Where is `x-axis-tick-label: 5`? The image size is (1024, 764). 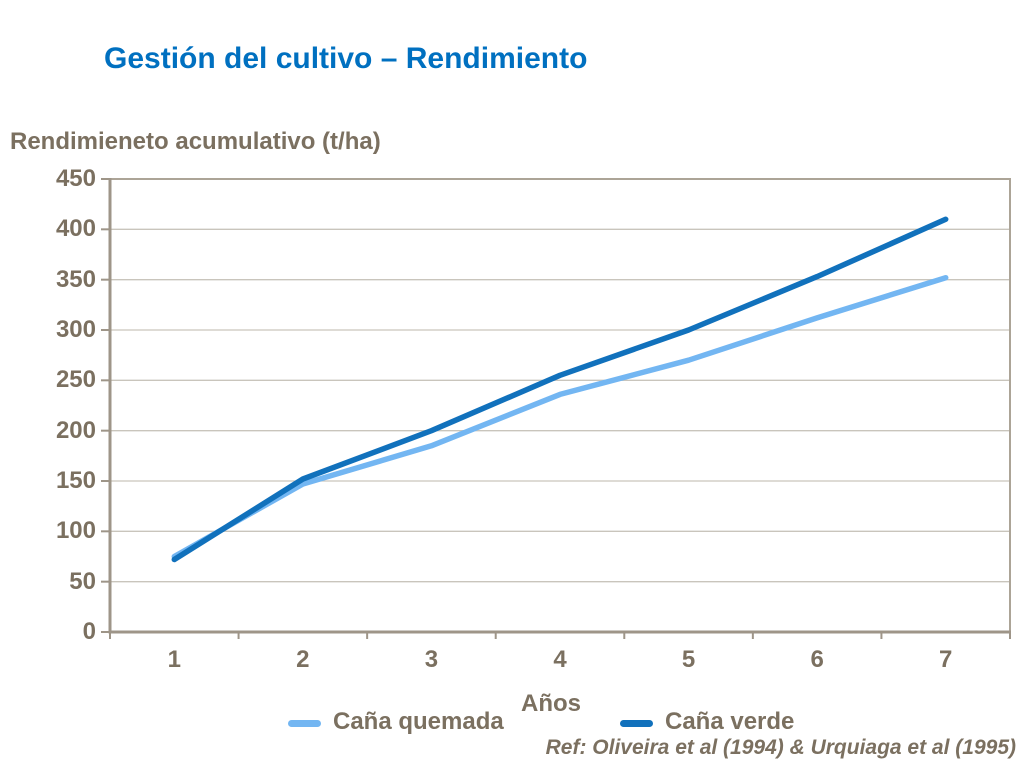
x-axis-tick-label: 5 is located at coordinates (688, 659).